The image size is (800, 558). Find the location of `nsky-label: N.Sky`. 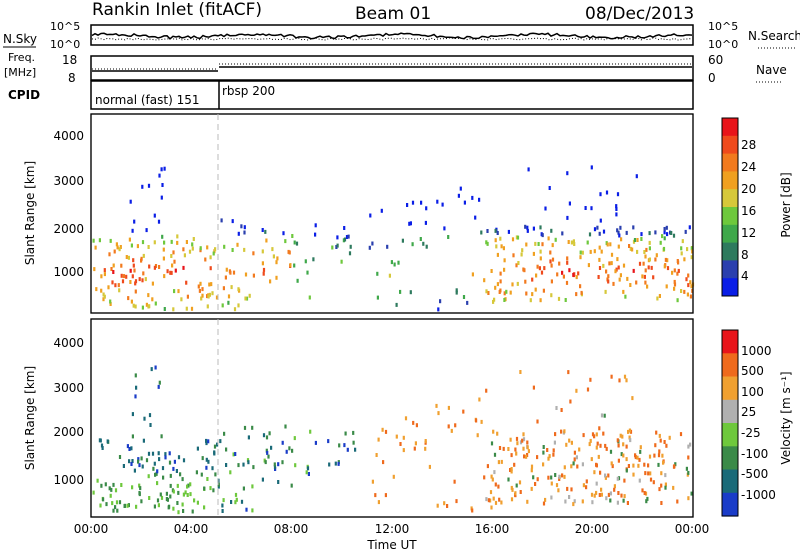

nsky-label: N.Sky is located at coordinates (20, 39).